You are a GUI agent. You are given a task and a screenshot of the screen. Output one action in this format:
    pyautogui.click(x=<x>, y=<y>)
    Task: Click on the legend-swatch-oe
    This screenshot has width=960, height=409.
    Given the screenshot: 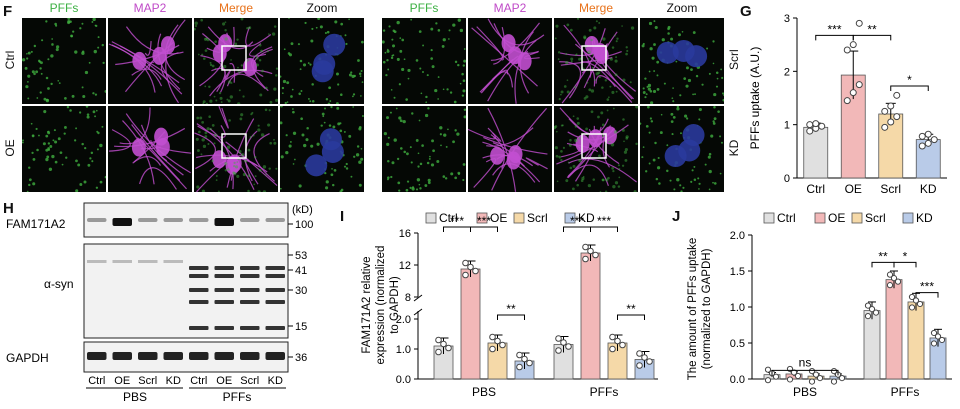 What is the action you would take?
    pyautogui.click(x=482, y=218)
    